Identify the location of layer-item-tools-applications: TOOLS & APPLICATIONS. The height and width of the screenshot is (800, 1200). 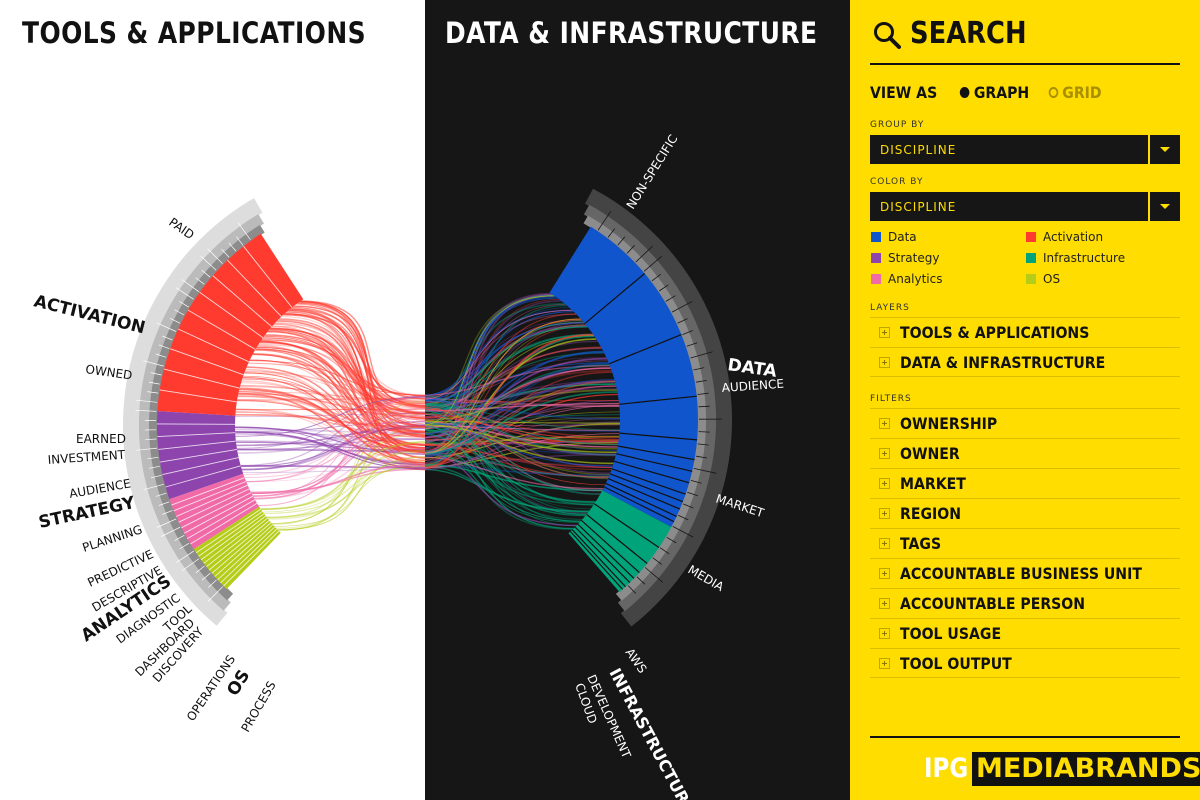
(1025, 332).